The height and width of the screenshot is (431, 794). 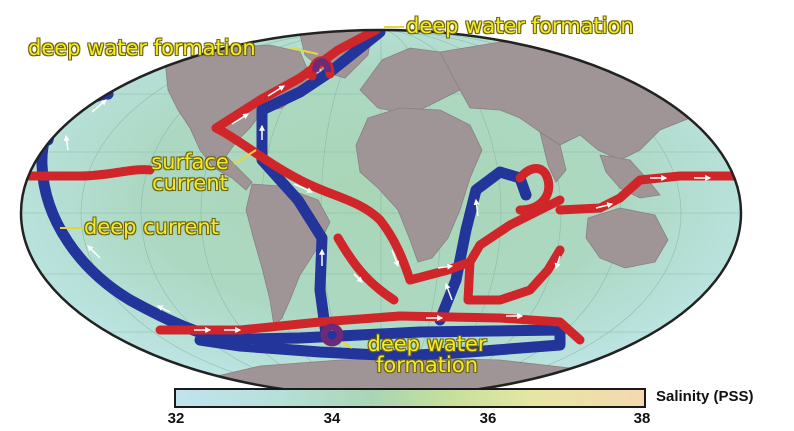 I want to click on label-deep-water-formation-greenland: deep water formation, so click(x=520, y=26).